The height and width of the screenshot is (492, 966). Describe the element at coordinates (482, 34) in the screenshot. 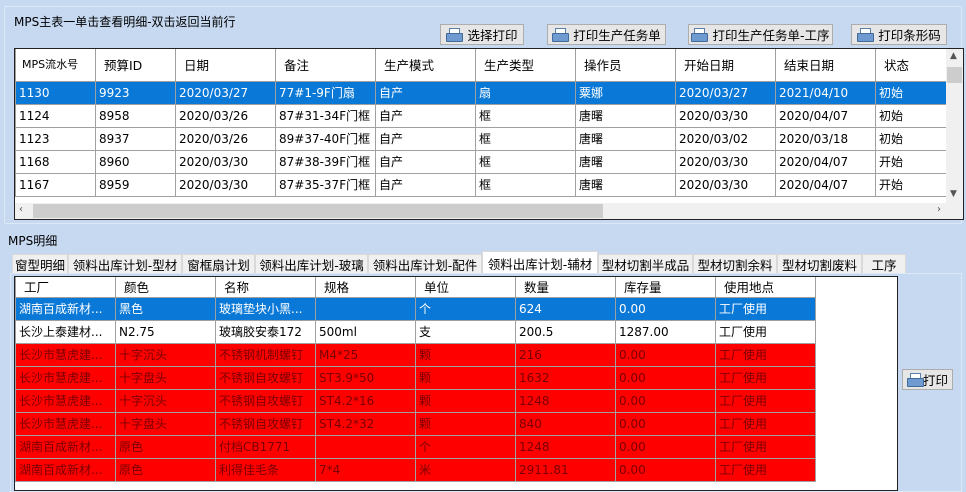

I see `select-print-button: 选择打印` at that location.